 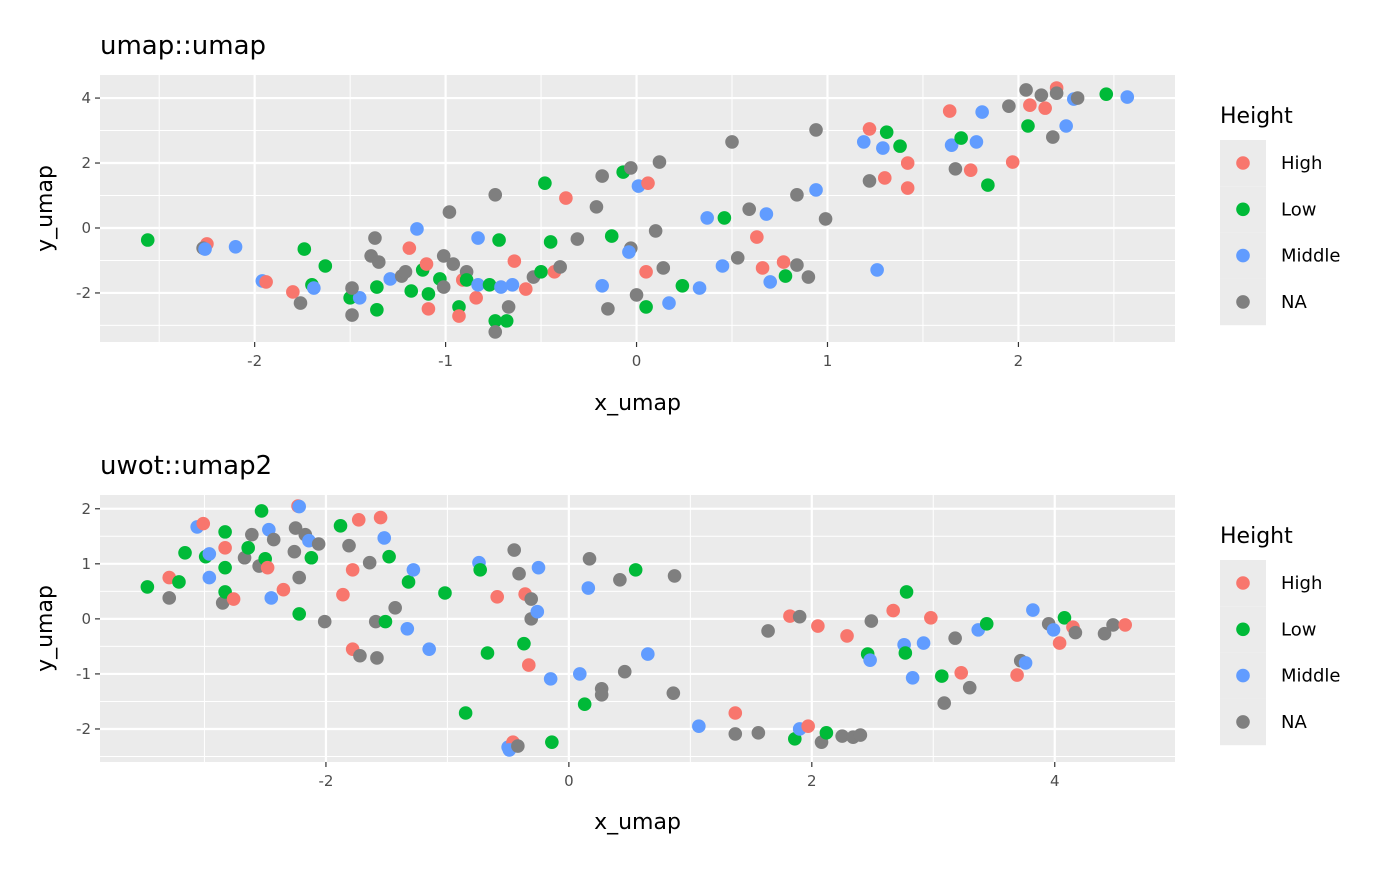 I want to click on y-tick-label: 4, so click(x=86, y=98).